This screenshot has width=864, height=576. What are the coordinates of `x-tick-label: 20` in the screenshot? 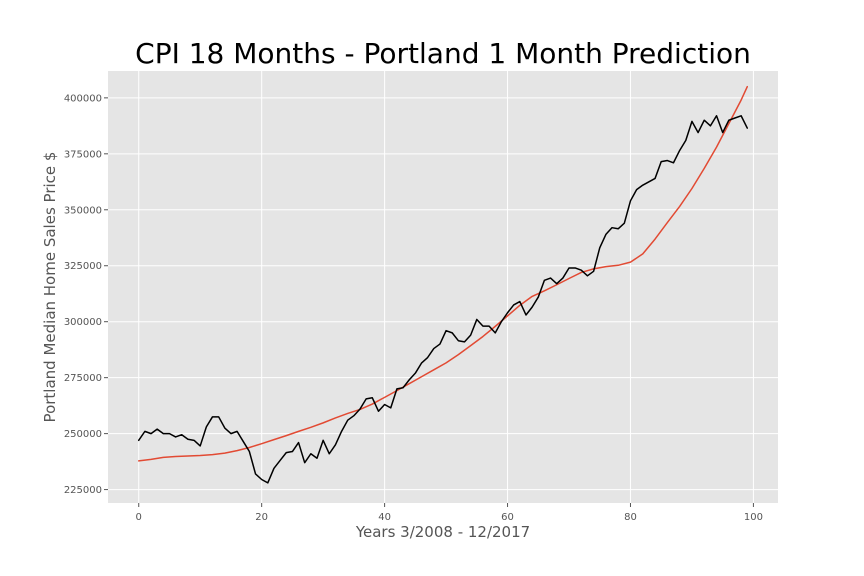 It's located at (261, 517).